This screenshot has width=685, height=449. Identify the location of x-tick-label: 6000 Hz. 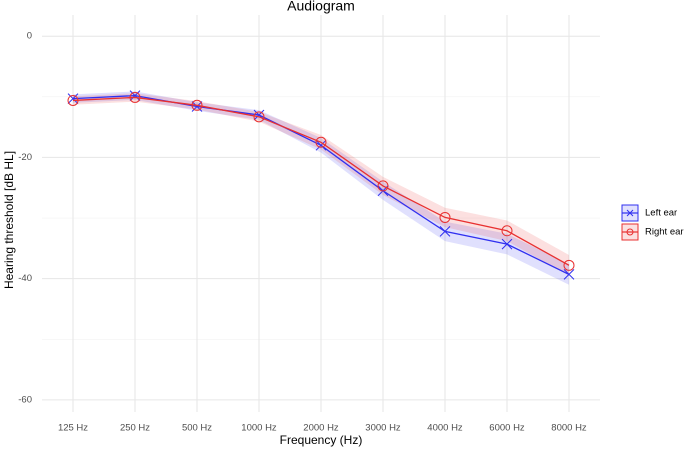
(507, 428).